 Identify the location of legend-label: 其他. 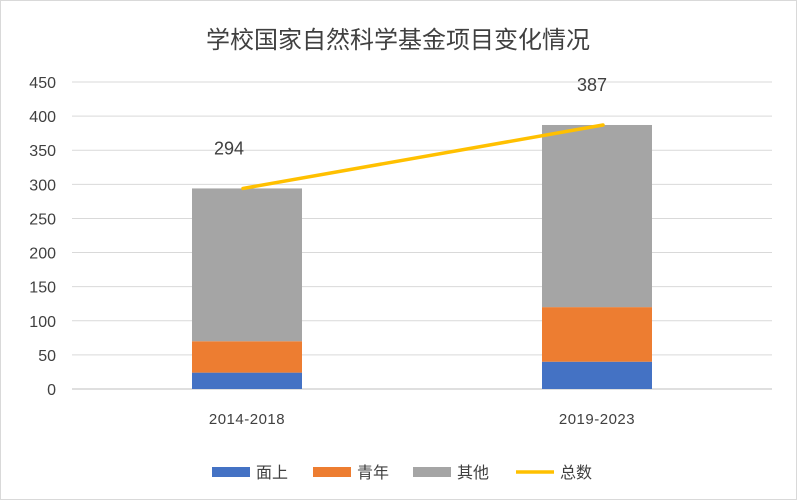
(473, 472).